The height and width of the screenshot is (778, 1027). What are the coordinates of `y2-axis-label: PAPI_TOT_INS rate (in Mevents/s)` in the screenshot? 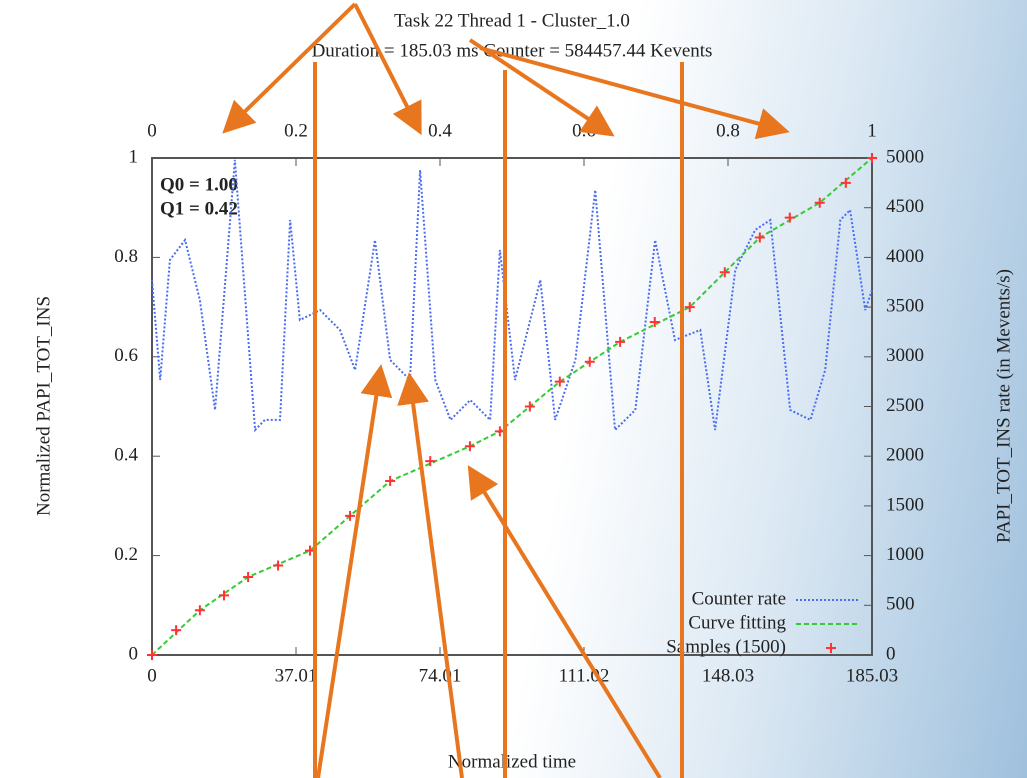 It's located at (1003, 406).